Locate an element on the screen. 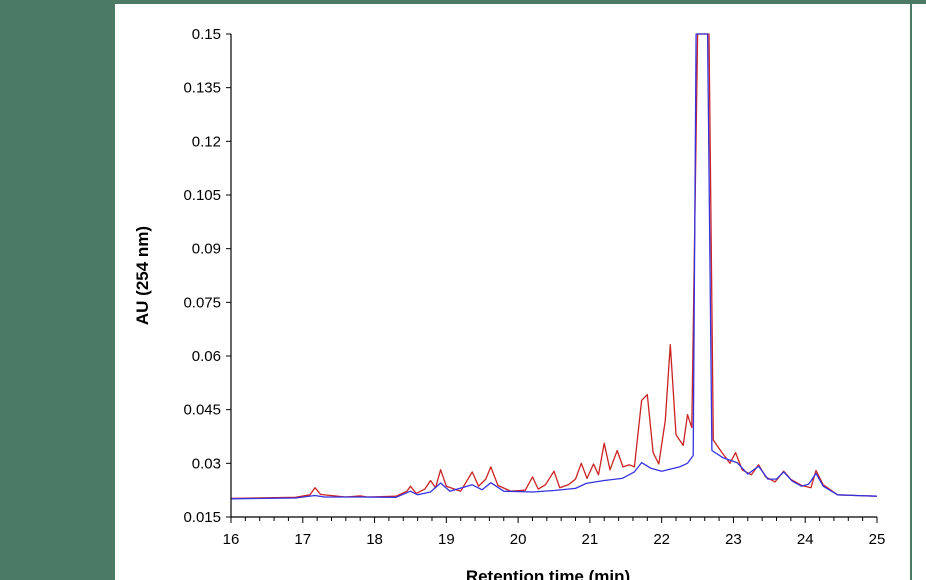 The image size is (926, 580). x-tick-label: 18 is located at coordinates (374, 539).